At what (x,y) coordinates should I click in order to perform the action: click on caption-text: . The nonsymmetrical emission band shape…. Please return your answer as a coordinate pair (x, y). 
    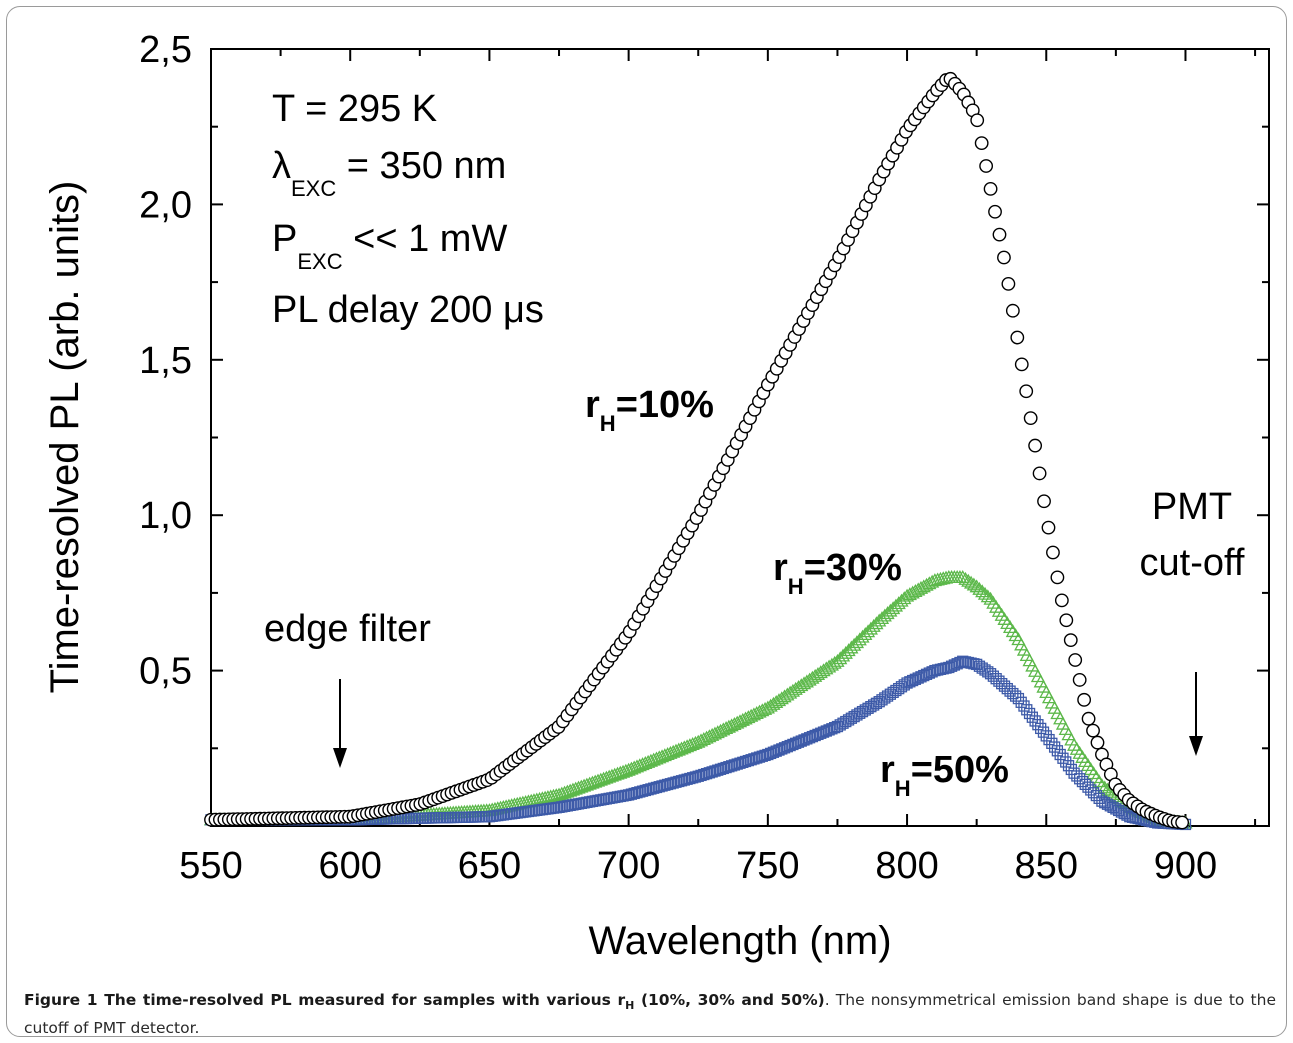
    Looking at the image, I should click on (650, 1014).